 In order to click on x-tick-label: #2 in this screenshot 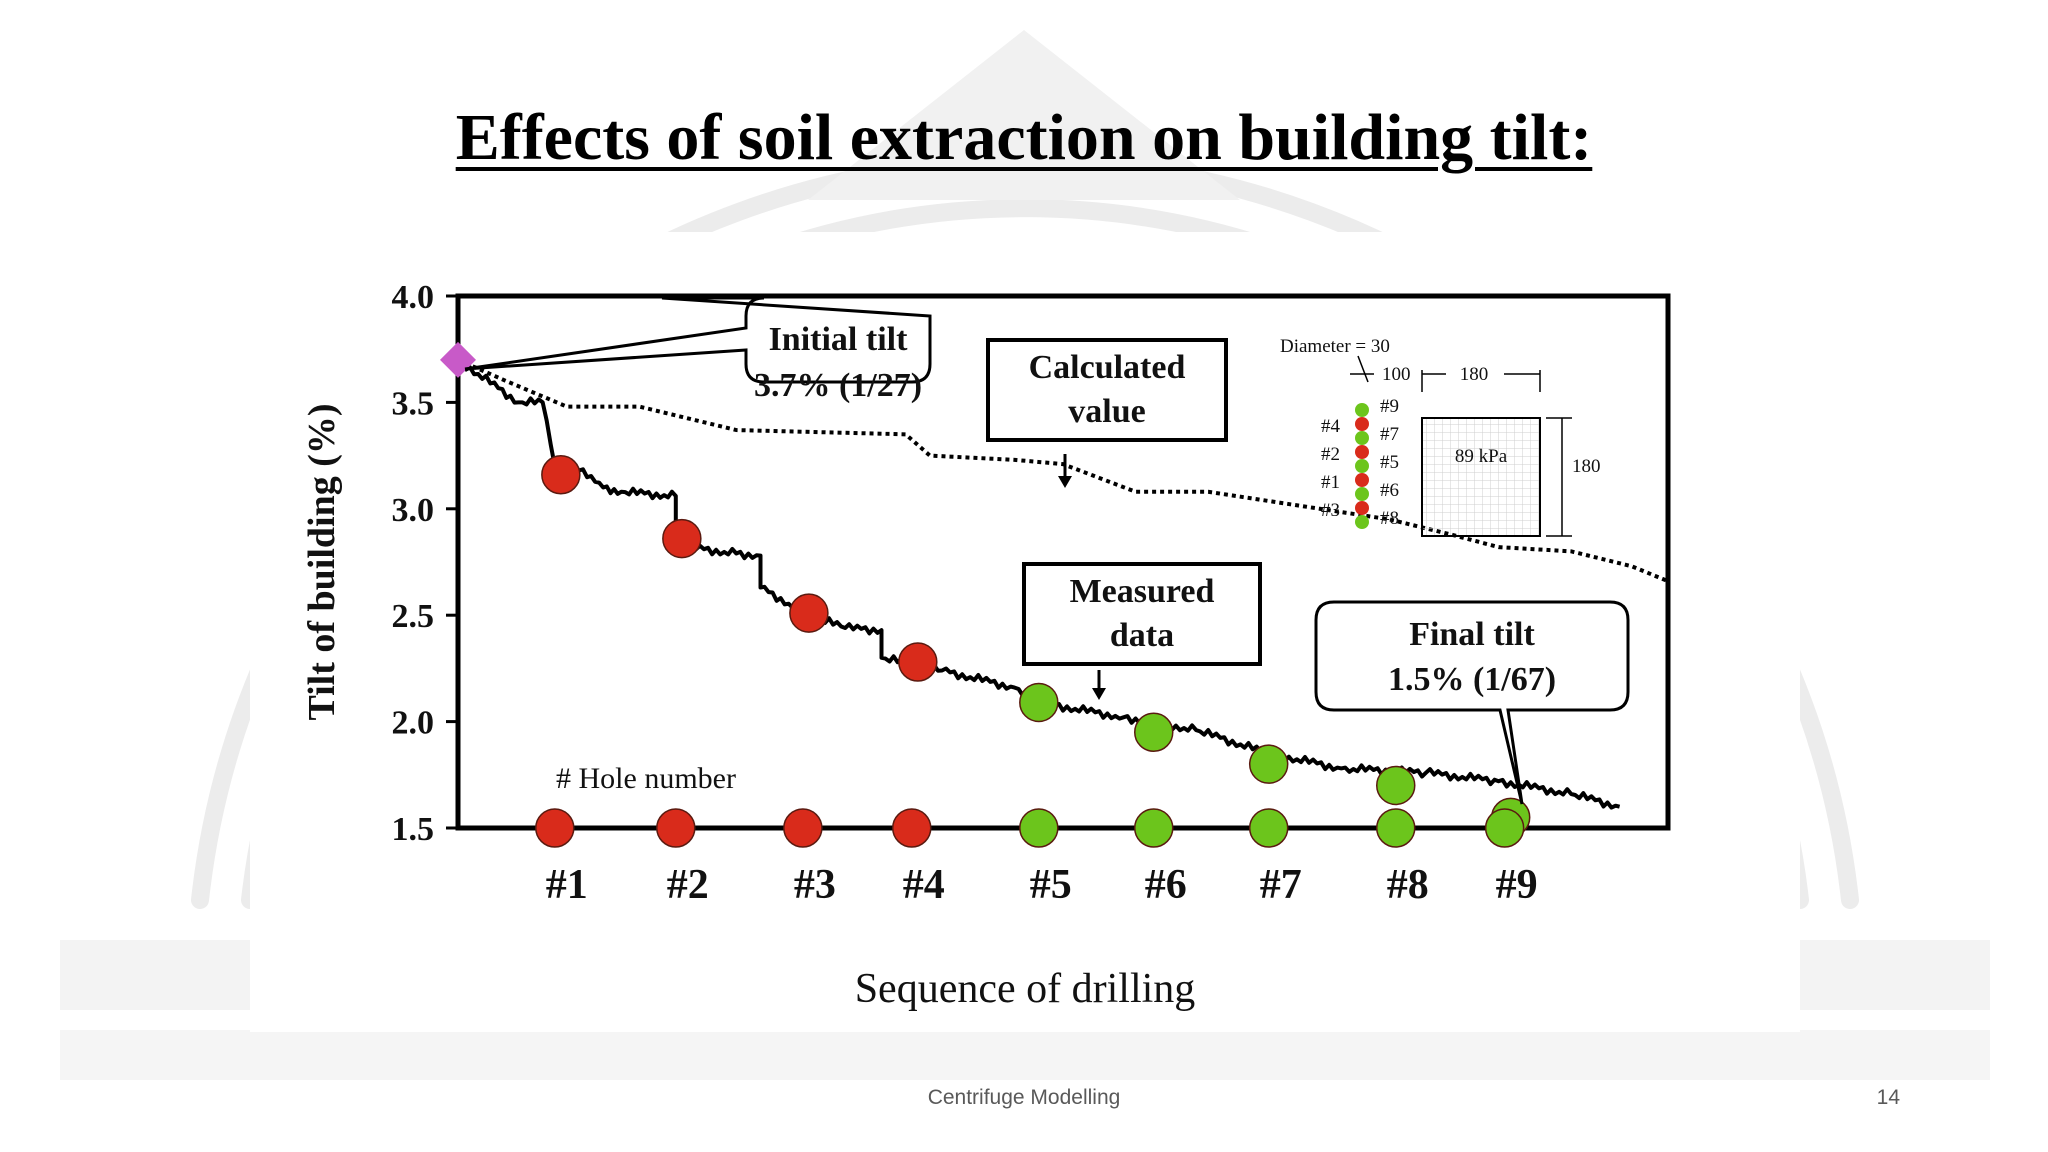, I will do `click(688, 885)`.